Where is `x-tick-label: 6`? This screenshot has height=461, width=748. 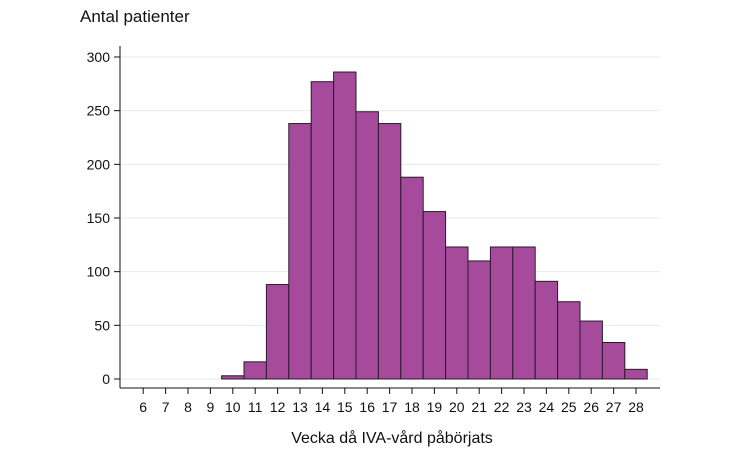 x-tick-label: 6 is located at coordinates (143, 407).